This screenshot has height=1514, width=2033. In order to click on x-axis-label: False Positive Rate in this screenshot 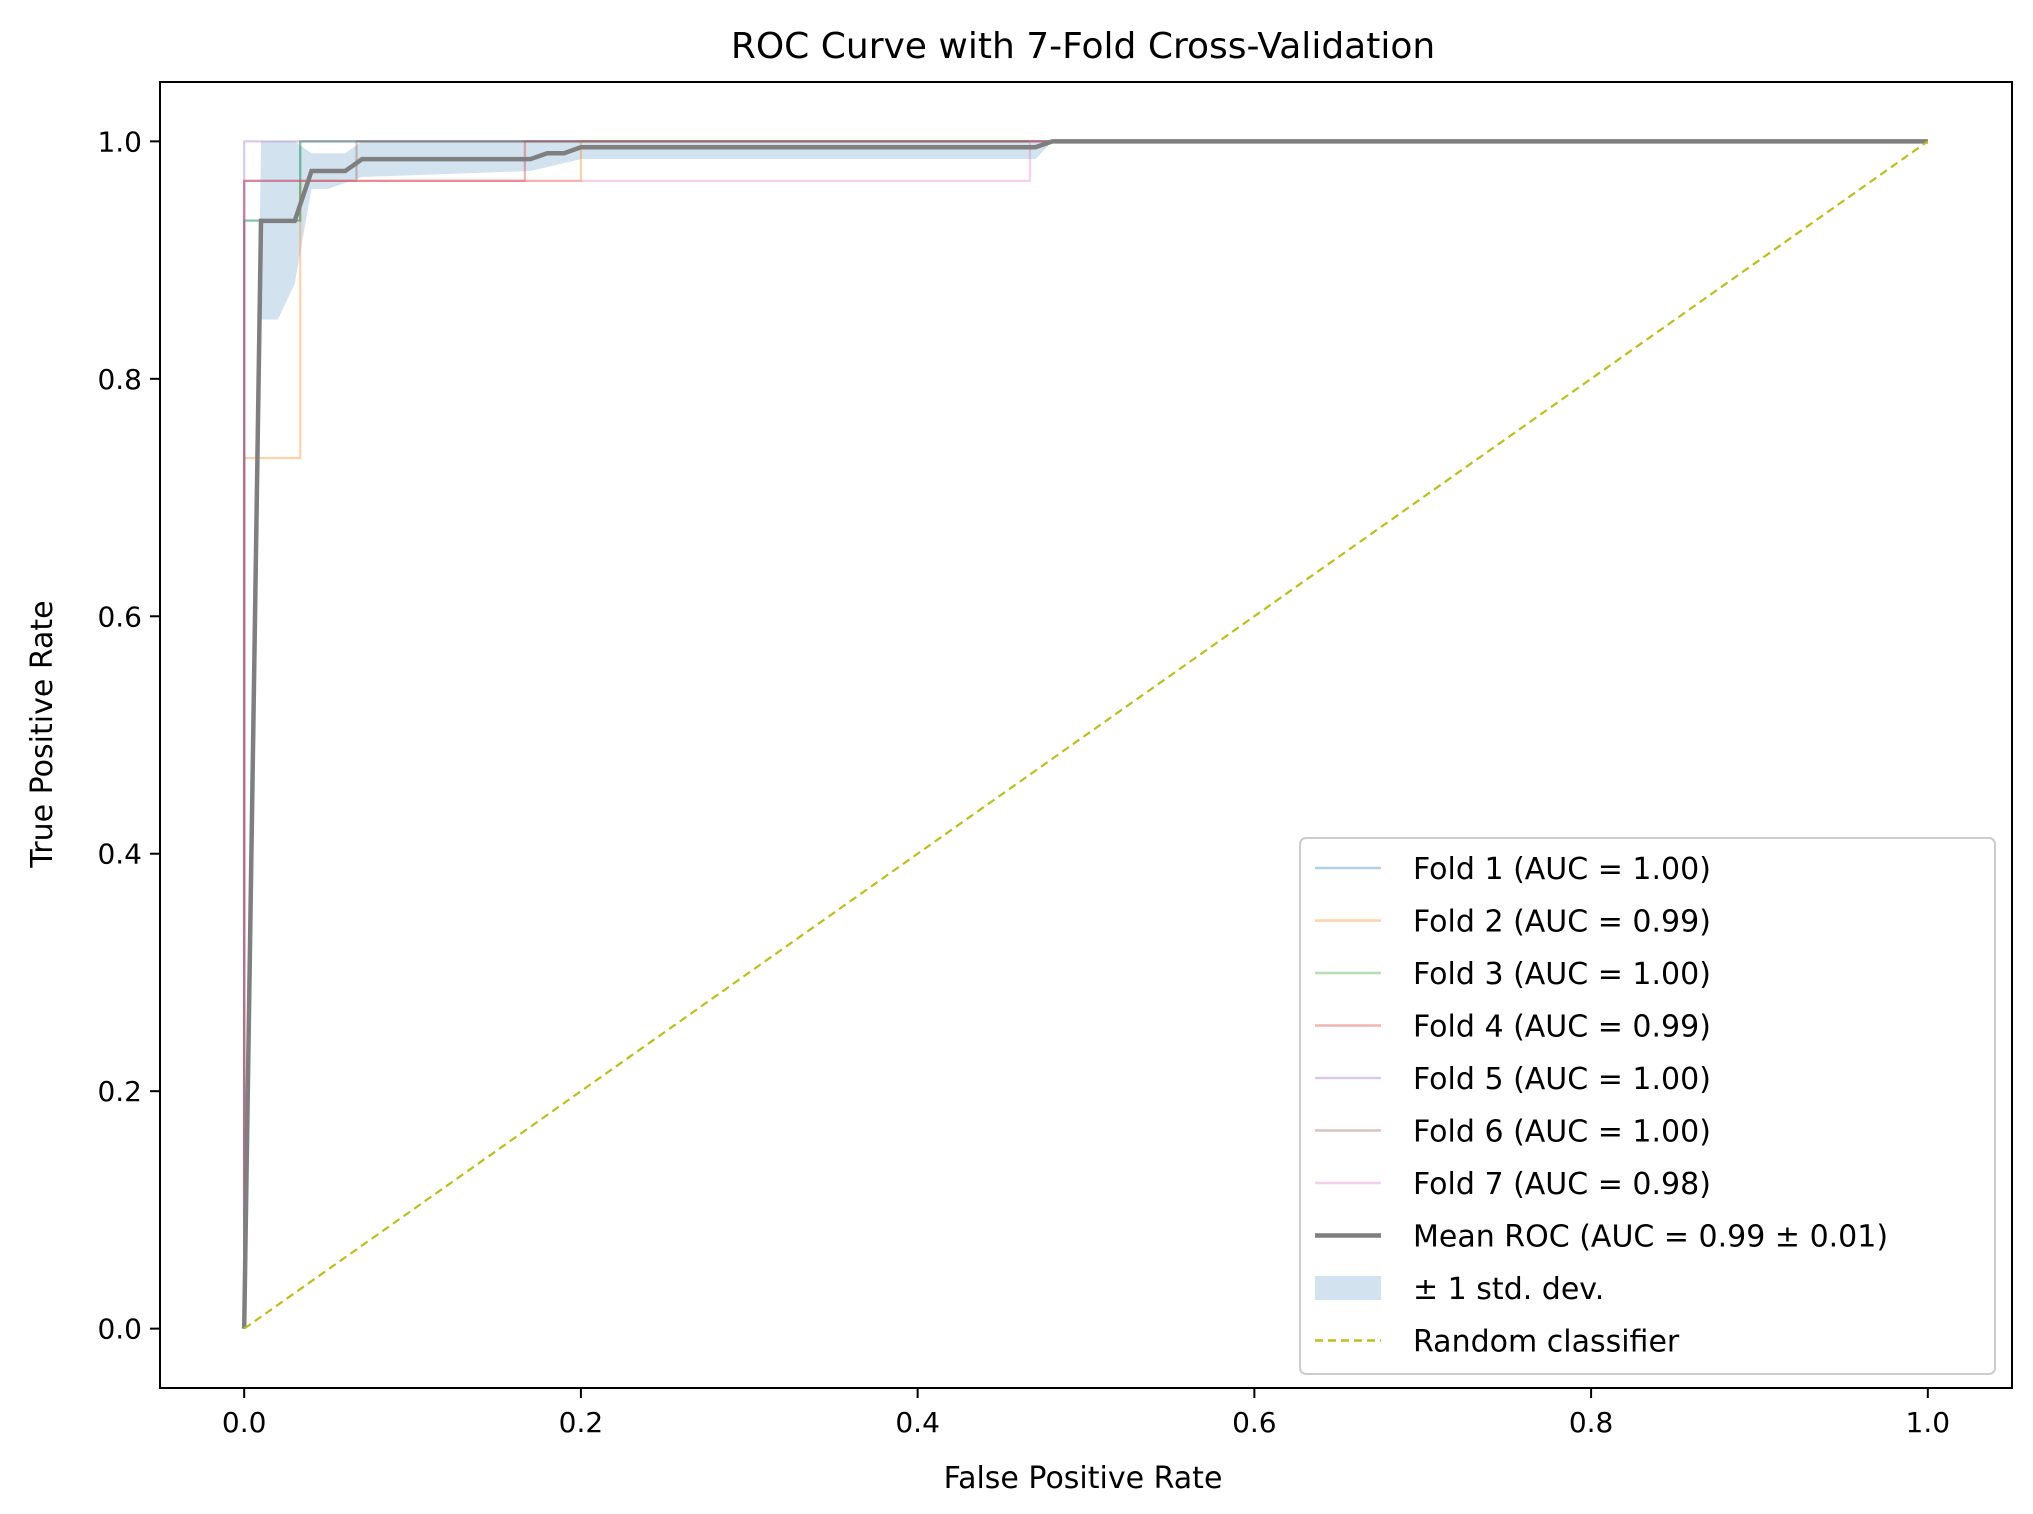, I will do `click(1083, 1478)`.